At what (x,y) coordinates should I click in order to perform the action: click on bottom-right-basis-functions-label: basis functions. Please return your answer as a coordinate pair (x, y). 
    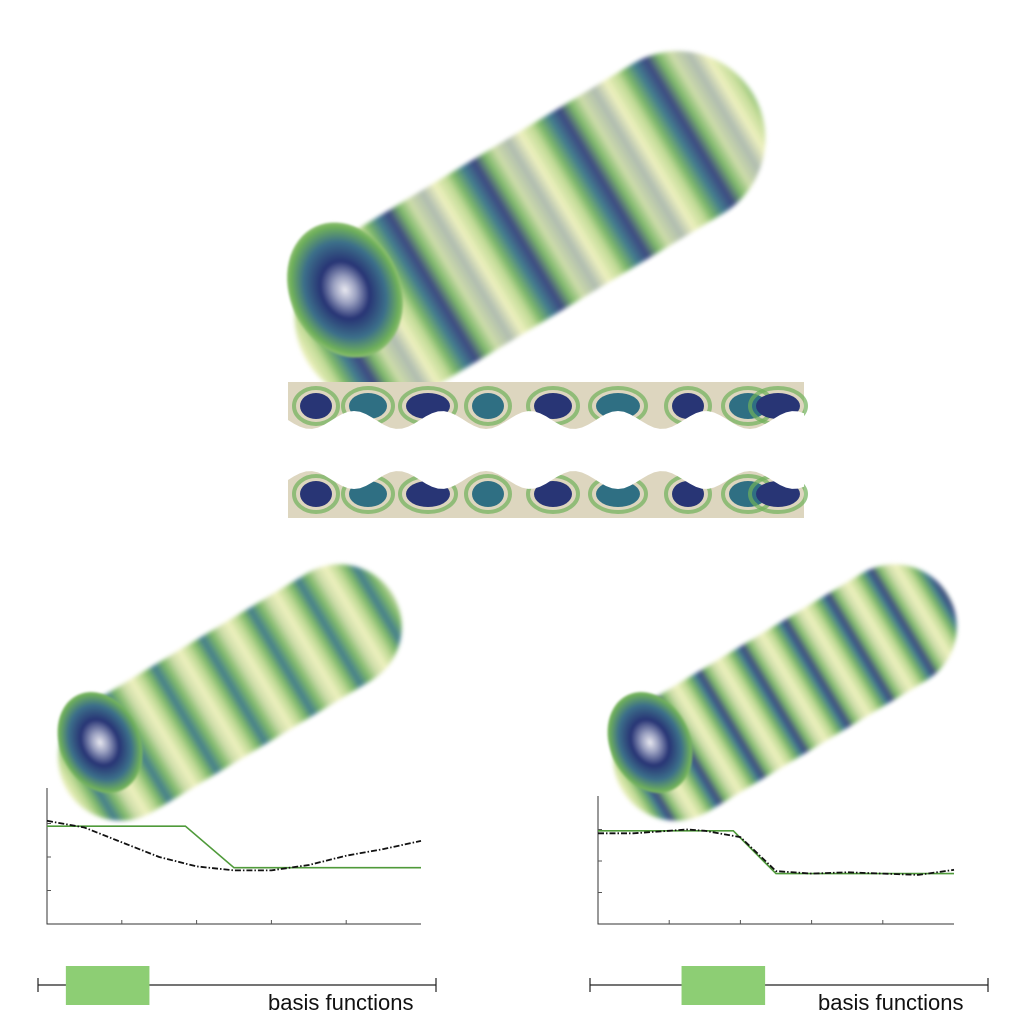
    Looking at the image, I should click on (891, 1002).